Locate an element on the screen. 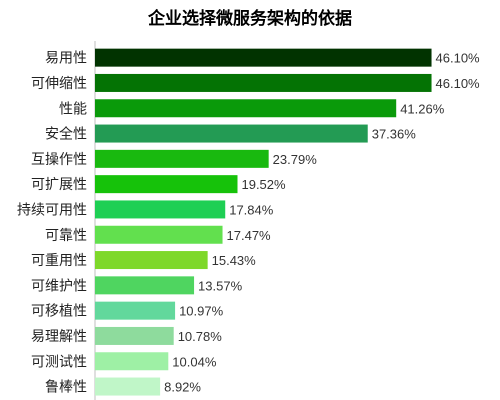 Image resolution: width=500 pixels, height=400 pixels. value-label: 10.04% is located at coordinates (194, 361).